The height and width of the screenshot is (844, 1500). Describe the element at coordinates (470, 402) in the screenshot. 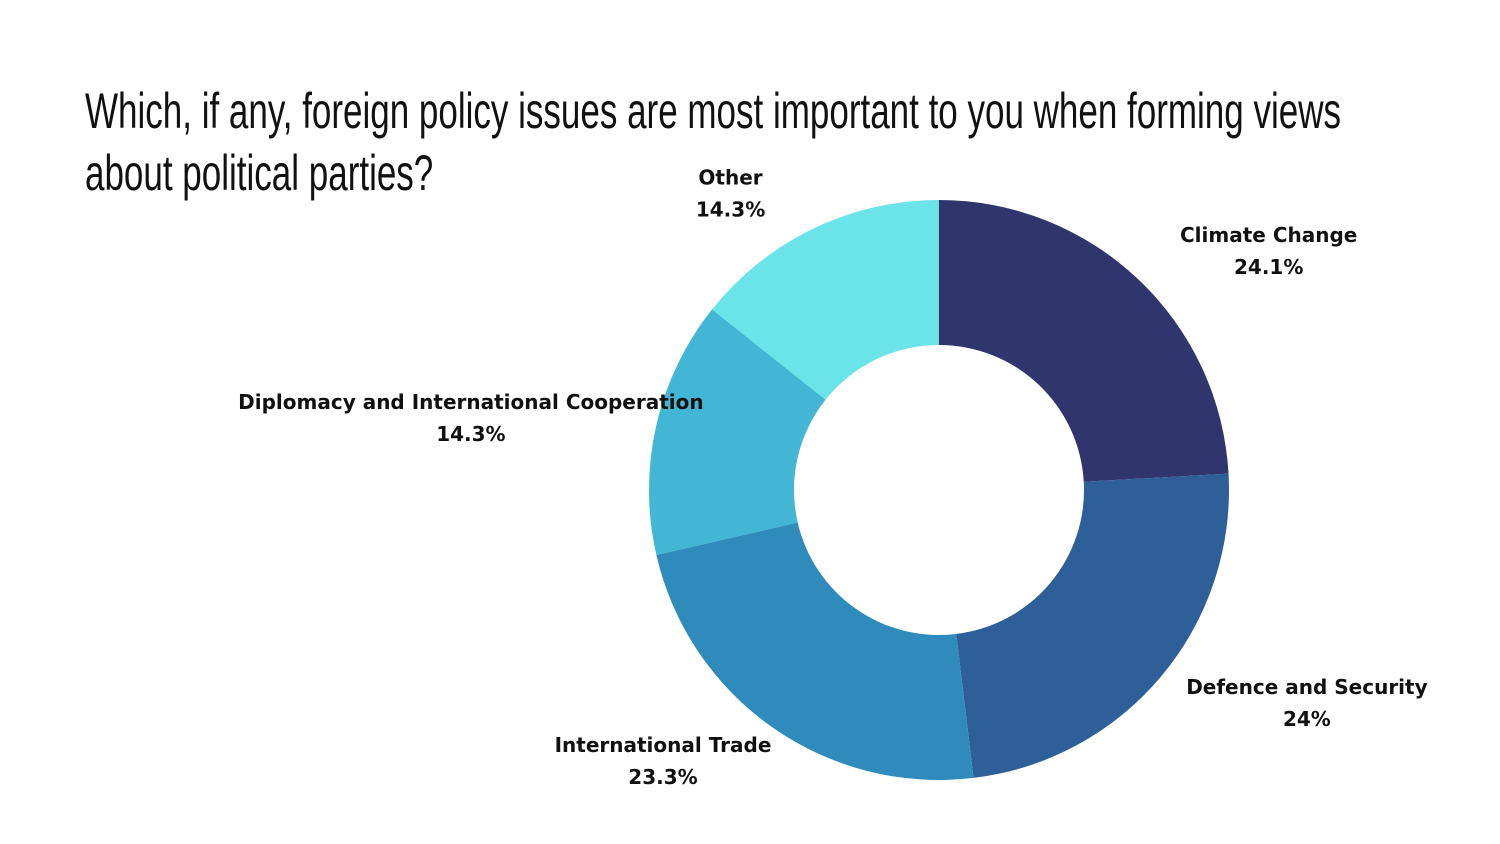

I see `slice-label: Diplomacy and International Cooperation` at that location.